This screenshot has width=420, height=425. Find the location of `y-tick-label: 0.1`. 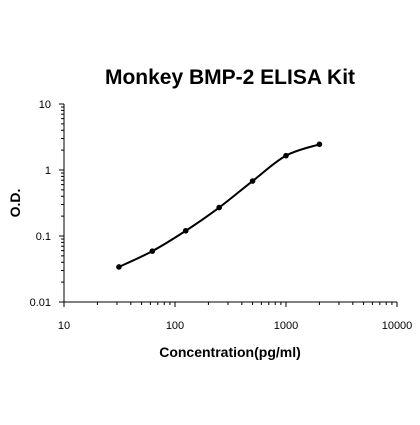

y-tick-label: 0.1 is located at coordinates (43, 237).